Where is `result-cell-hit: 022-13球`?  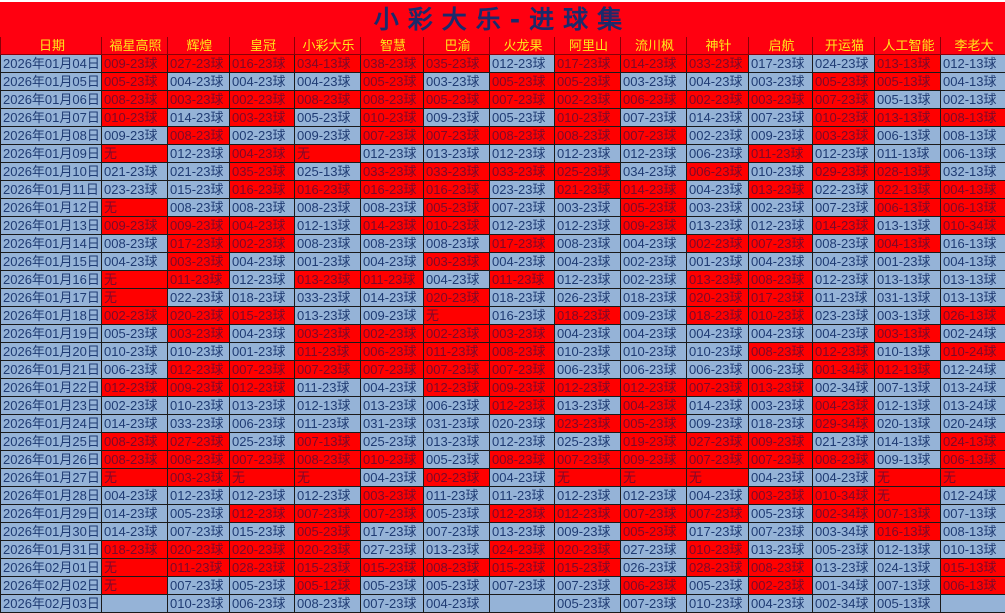 result-cell-hit: 022-13球 is located at coordinates (908, 190).